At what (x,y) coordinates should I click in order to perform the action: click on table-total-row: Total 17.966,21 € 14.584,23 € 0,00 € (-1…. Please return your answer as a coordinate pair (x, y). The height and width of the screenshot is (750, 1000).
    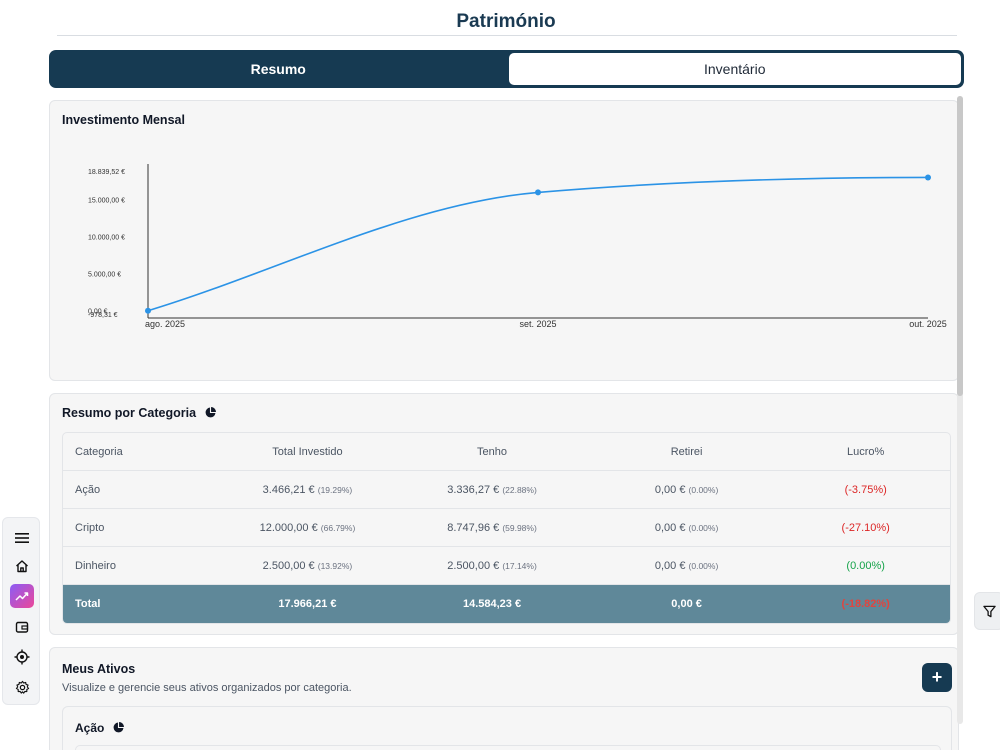
    Looking at the image, I should click on (506, 604).